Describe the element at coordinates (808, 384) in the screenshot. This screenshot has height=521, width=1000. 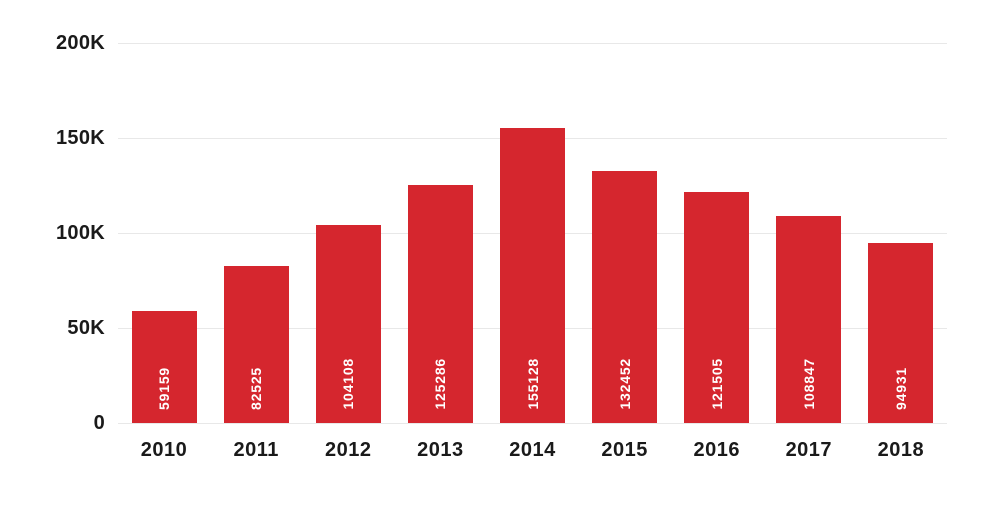
I see `bar-value-label: 108847` at that location.